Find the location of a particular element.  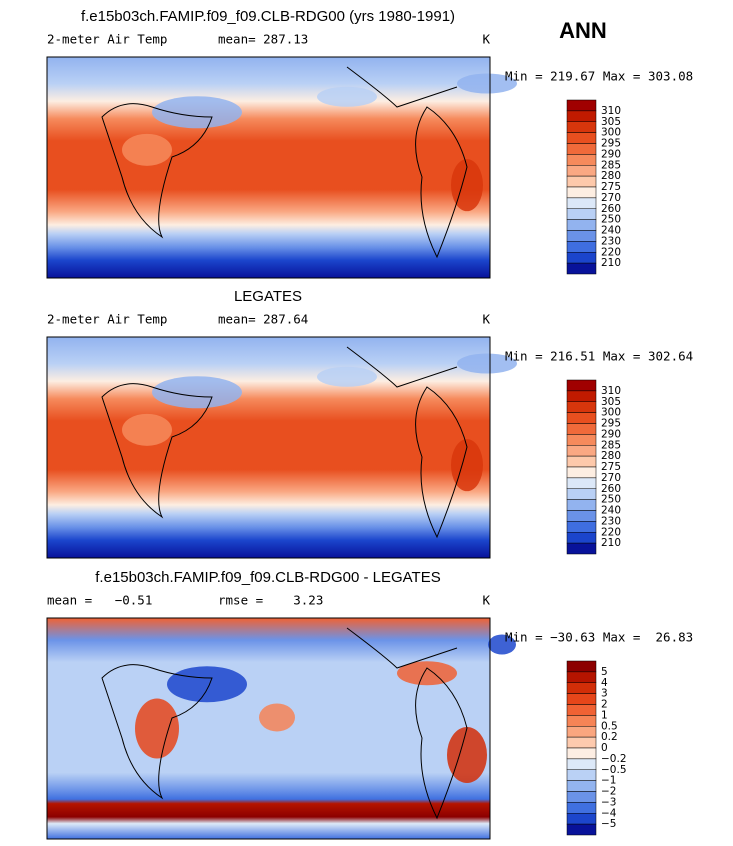

colorbar-label: 230 is located at coordinates (611, 521).